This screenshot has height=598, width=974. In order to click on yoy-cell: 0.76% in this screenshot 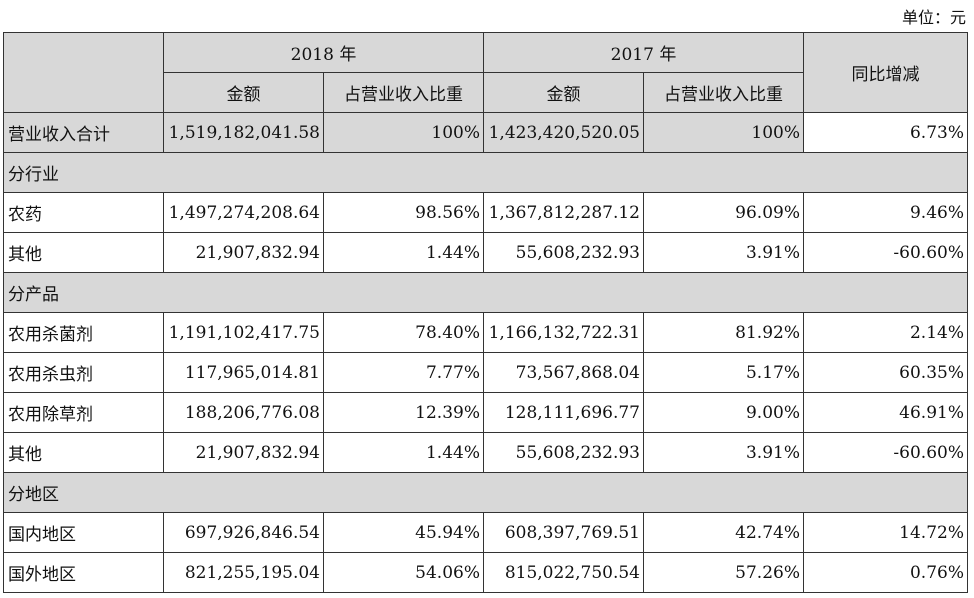, I will do `click(885, 572)`.